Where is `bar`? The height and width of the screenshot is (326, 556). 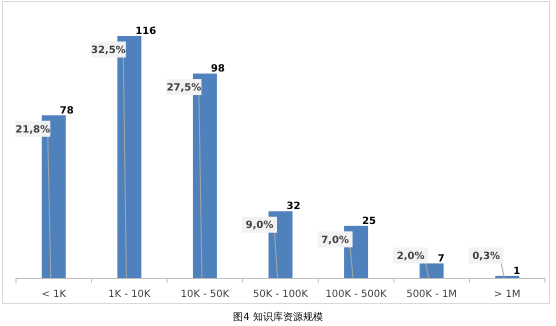
bar is located at coordinates (432, 270).